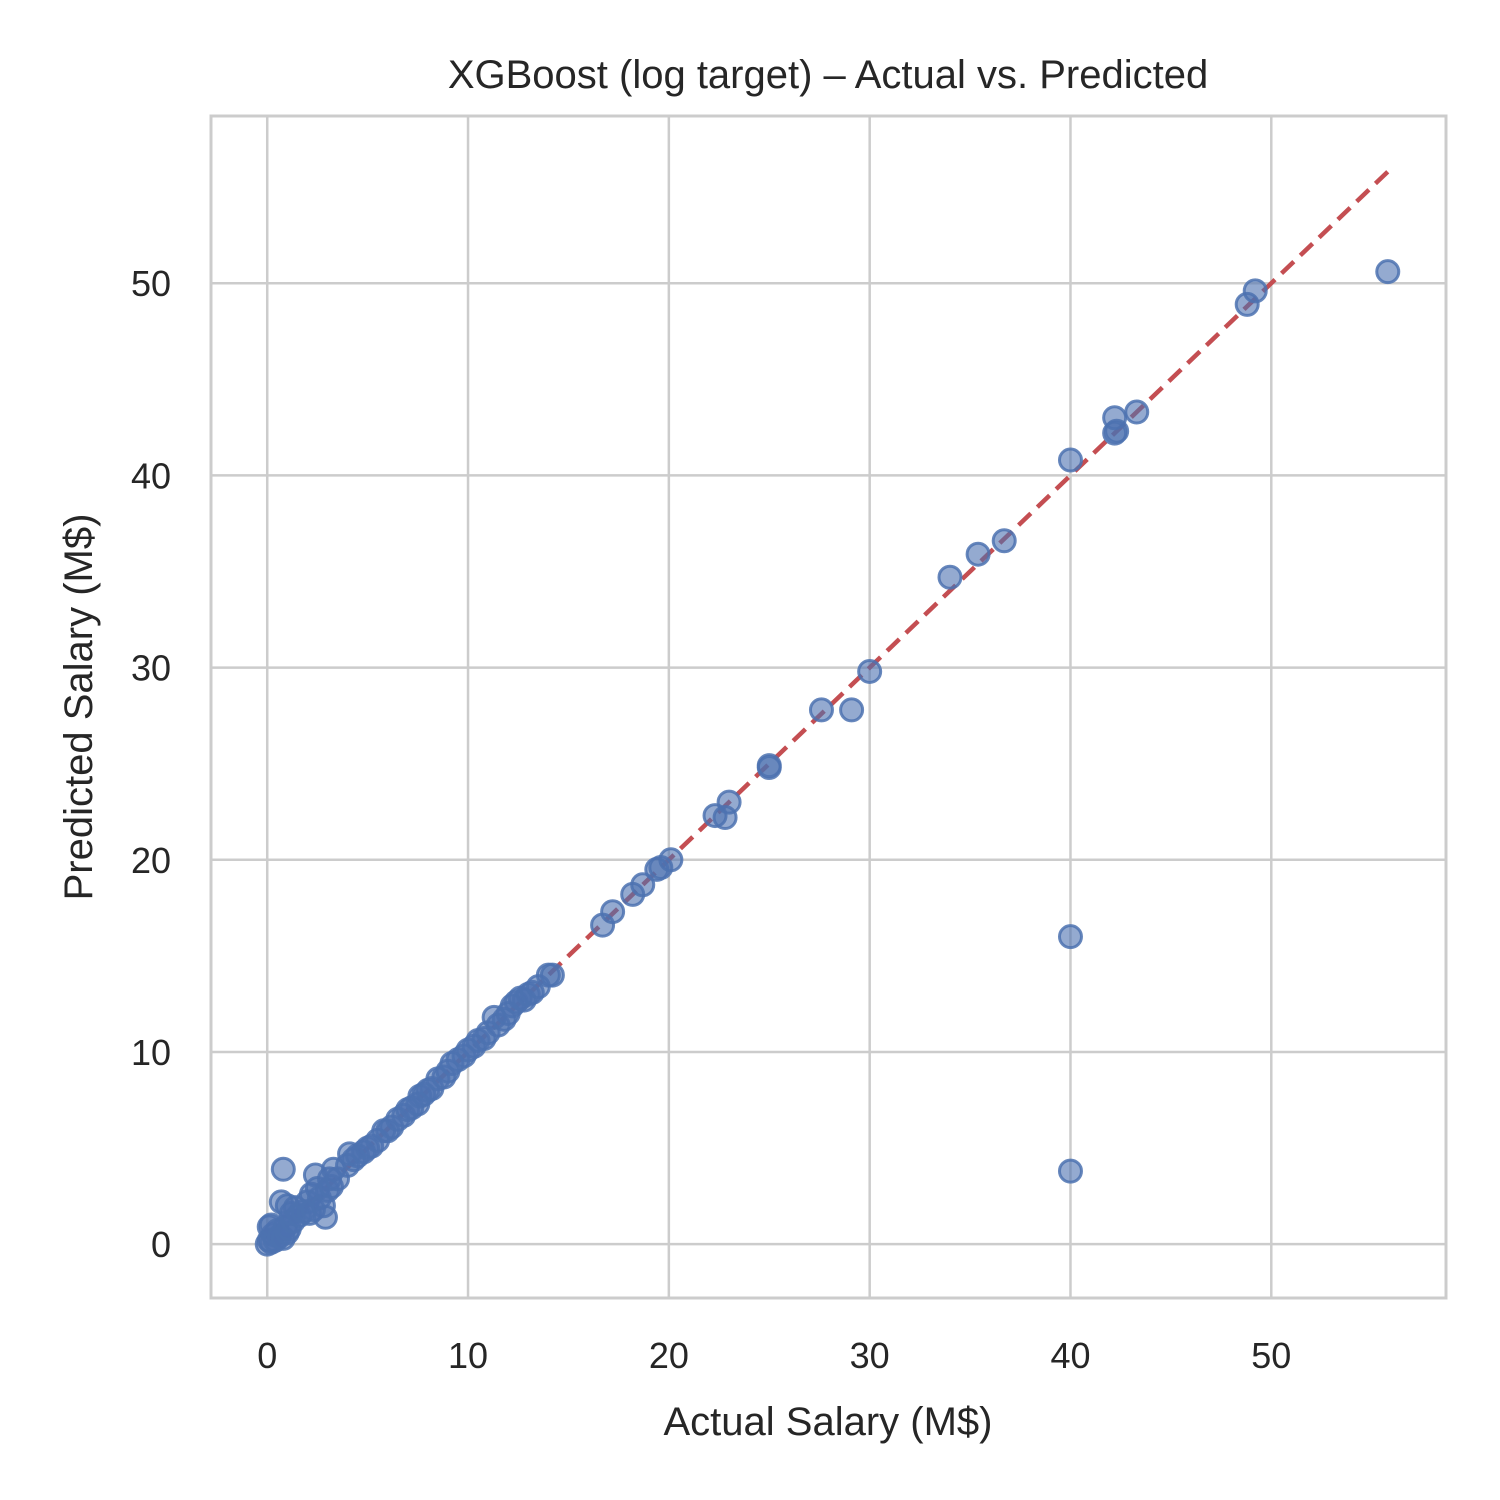 The width and height of the screenshot is (1500, 1500). I want to click on y-tick-label-50: 50, so click(151, 283).